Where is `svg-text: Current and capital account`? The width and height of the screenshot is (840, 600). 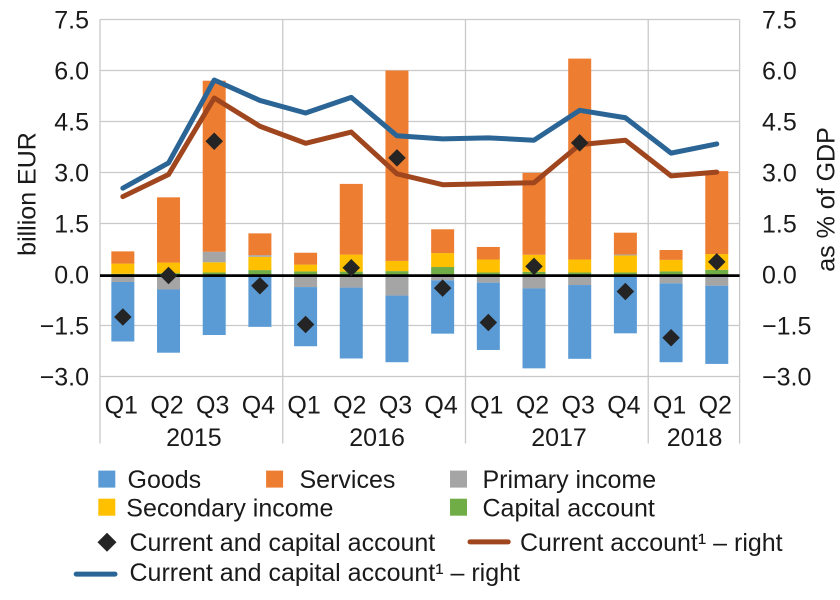
svg-text: Current and capital account is located at coordinates (283, 543).